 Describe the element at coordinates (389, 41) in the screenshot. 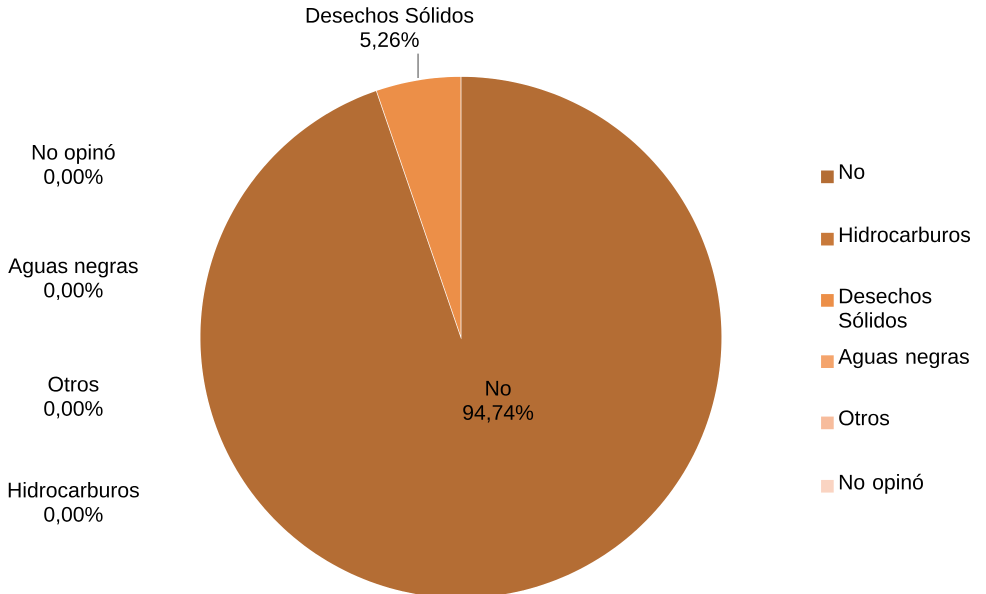

I see `data-label: 5,26%` at that location.